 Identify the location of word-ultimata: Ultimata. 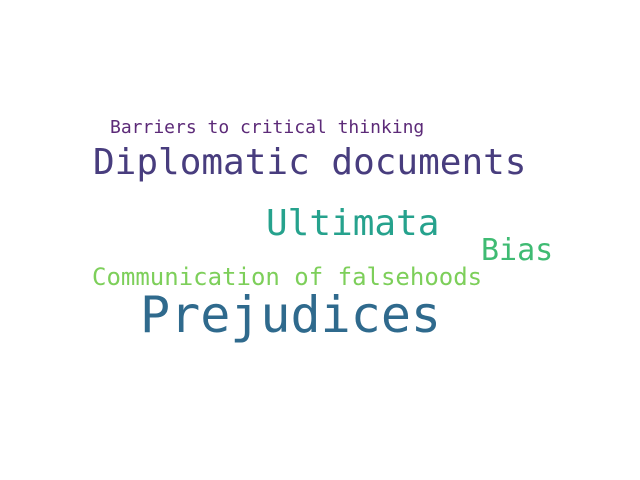
(353, 223).